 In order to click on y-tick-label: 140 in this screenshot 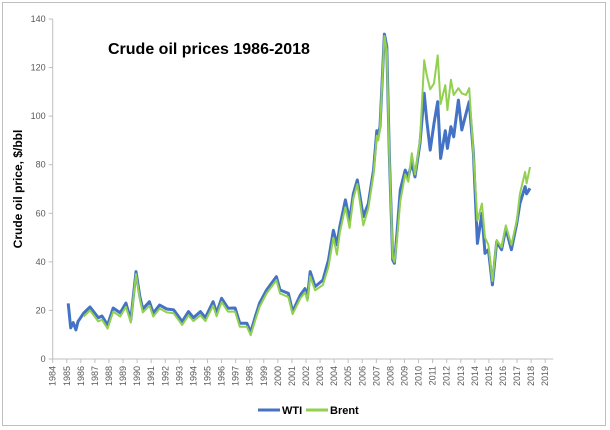, I will do `click(38, 19)`.